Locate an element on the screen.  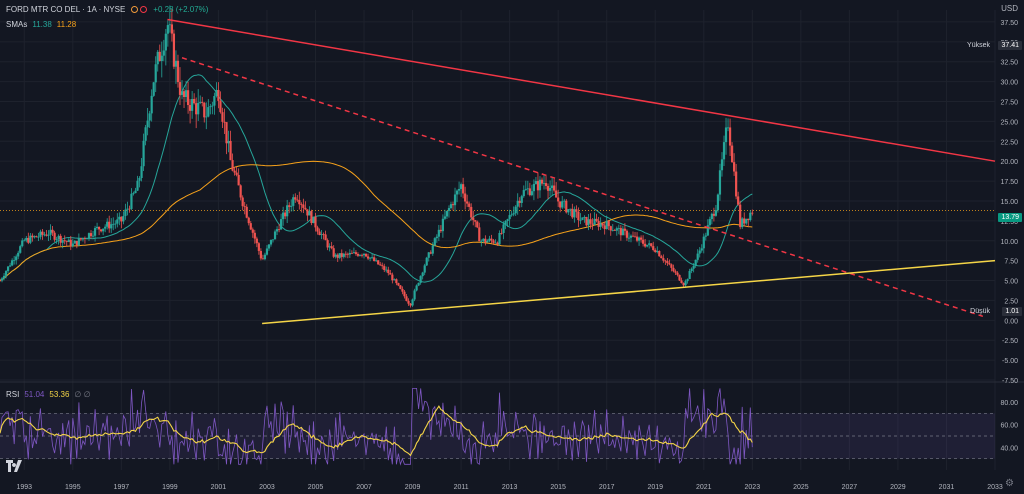
legend-buttons is located at coordinates (139, 9).